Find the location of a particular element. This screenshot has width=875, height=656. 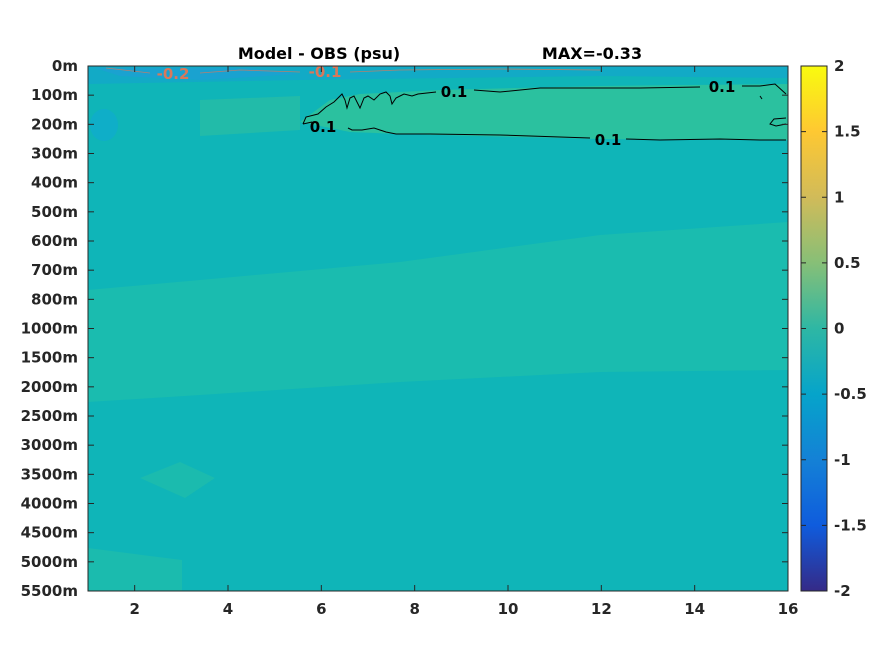

y-tick-label: 100m is located at coordinates (54, 95).